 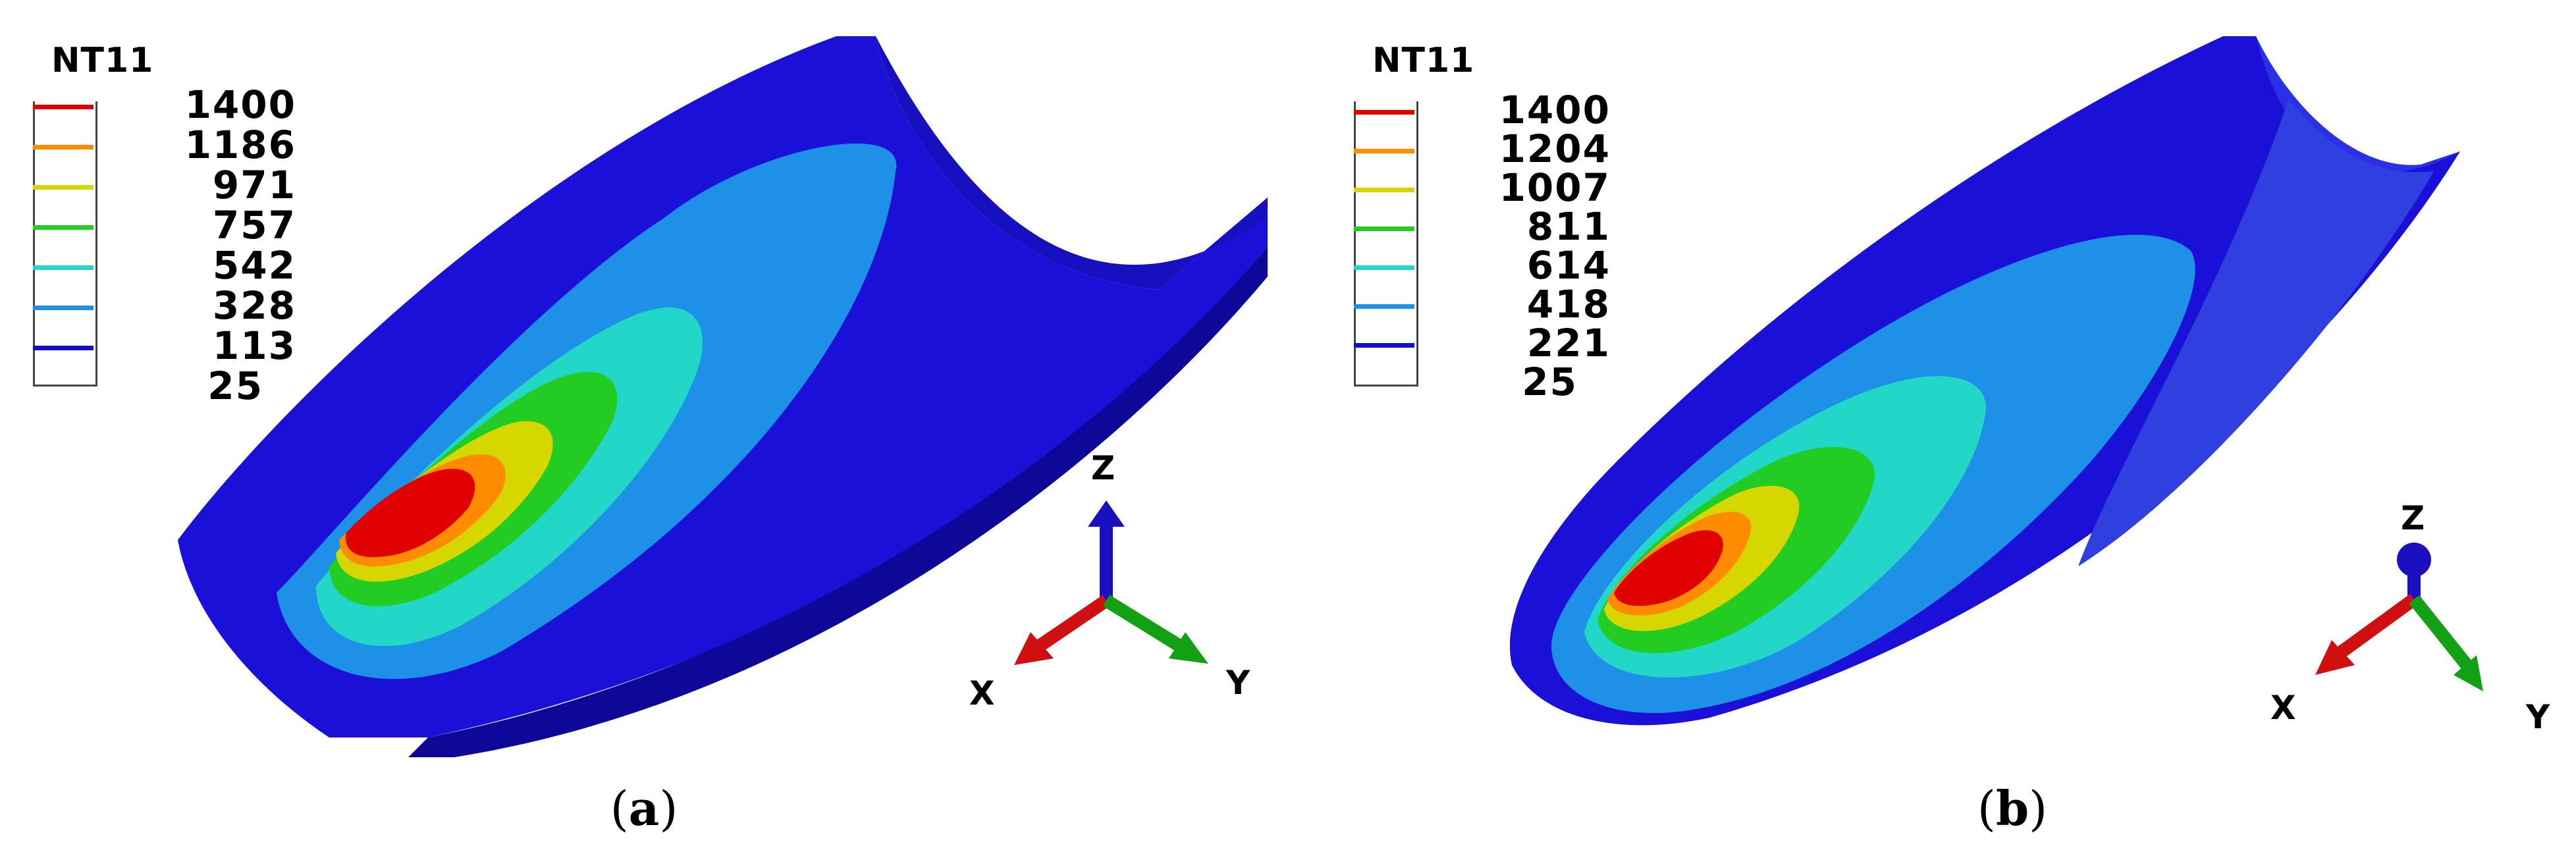 I want to click on axis-triad-a, so click(x=1111, y=582).